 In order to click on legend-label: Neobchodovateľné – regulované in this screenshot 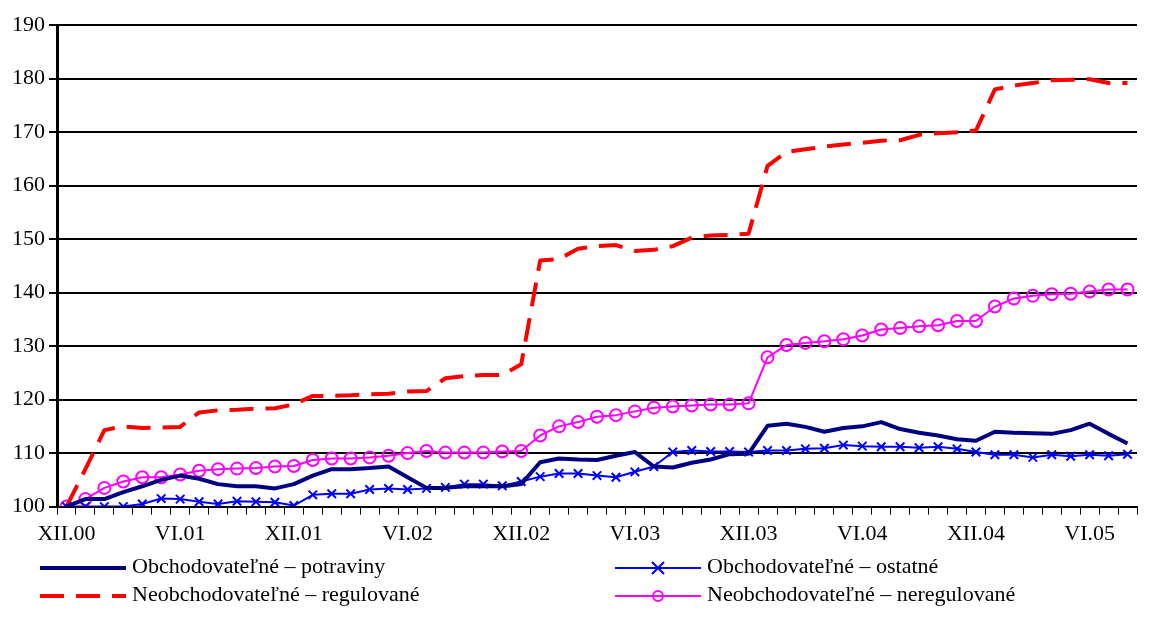, I will do `click(276, 593)`.